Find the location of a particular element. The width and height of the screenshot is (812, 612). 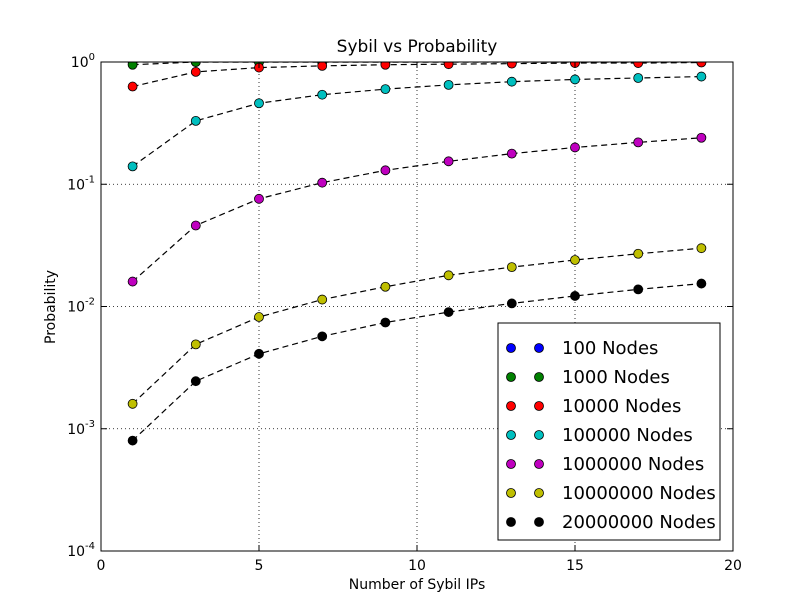

legend-label: 10000000 Nodes is located at coordinates (639, 493).